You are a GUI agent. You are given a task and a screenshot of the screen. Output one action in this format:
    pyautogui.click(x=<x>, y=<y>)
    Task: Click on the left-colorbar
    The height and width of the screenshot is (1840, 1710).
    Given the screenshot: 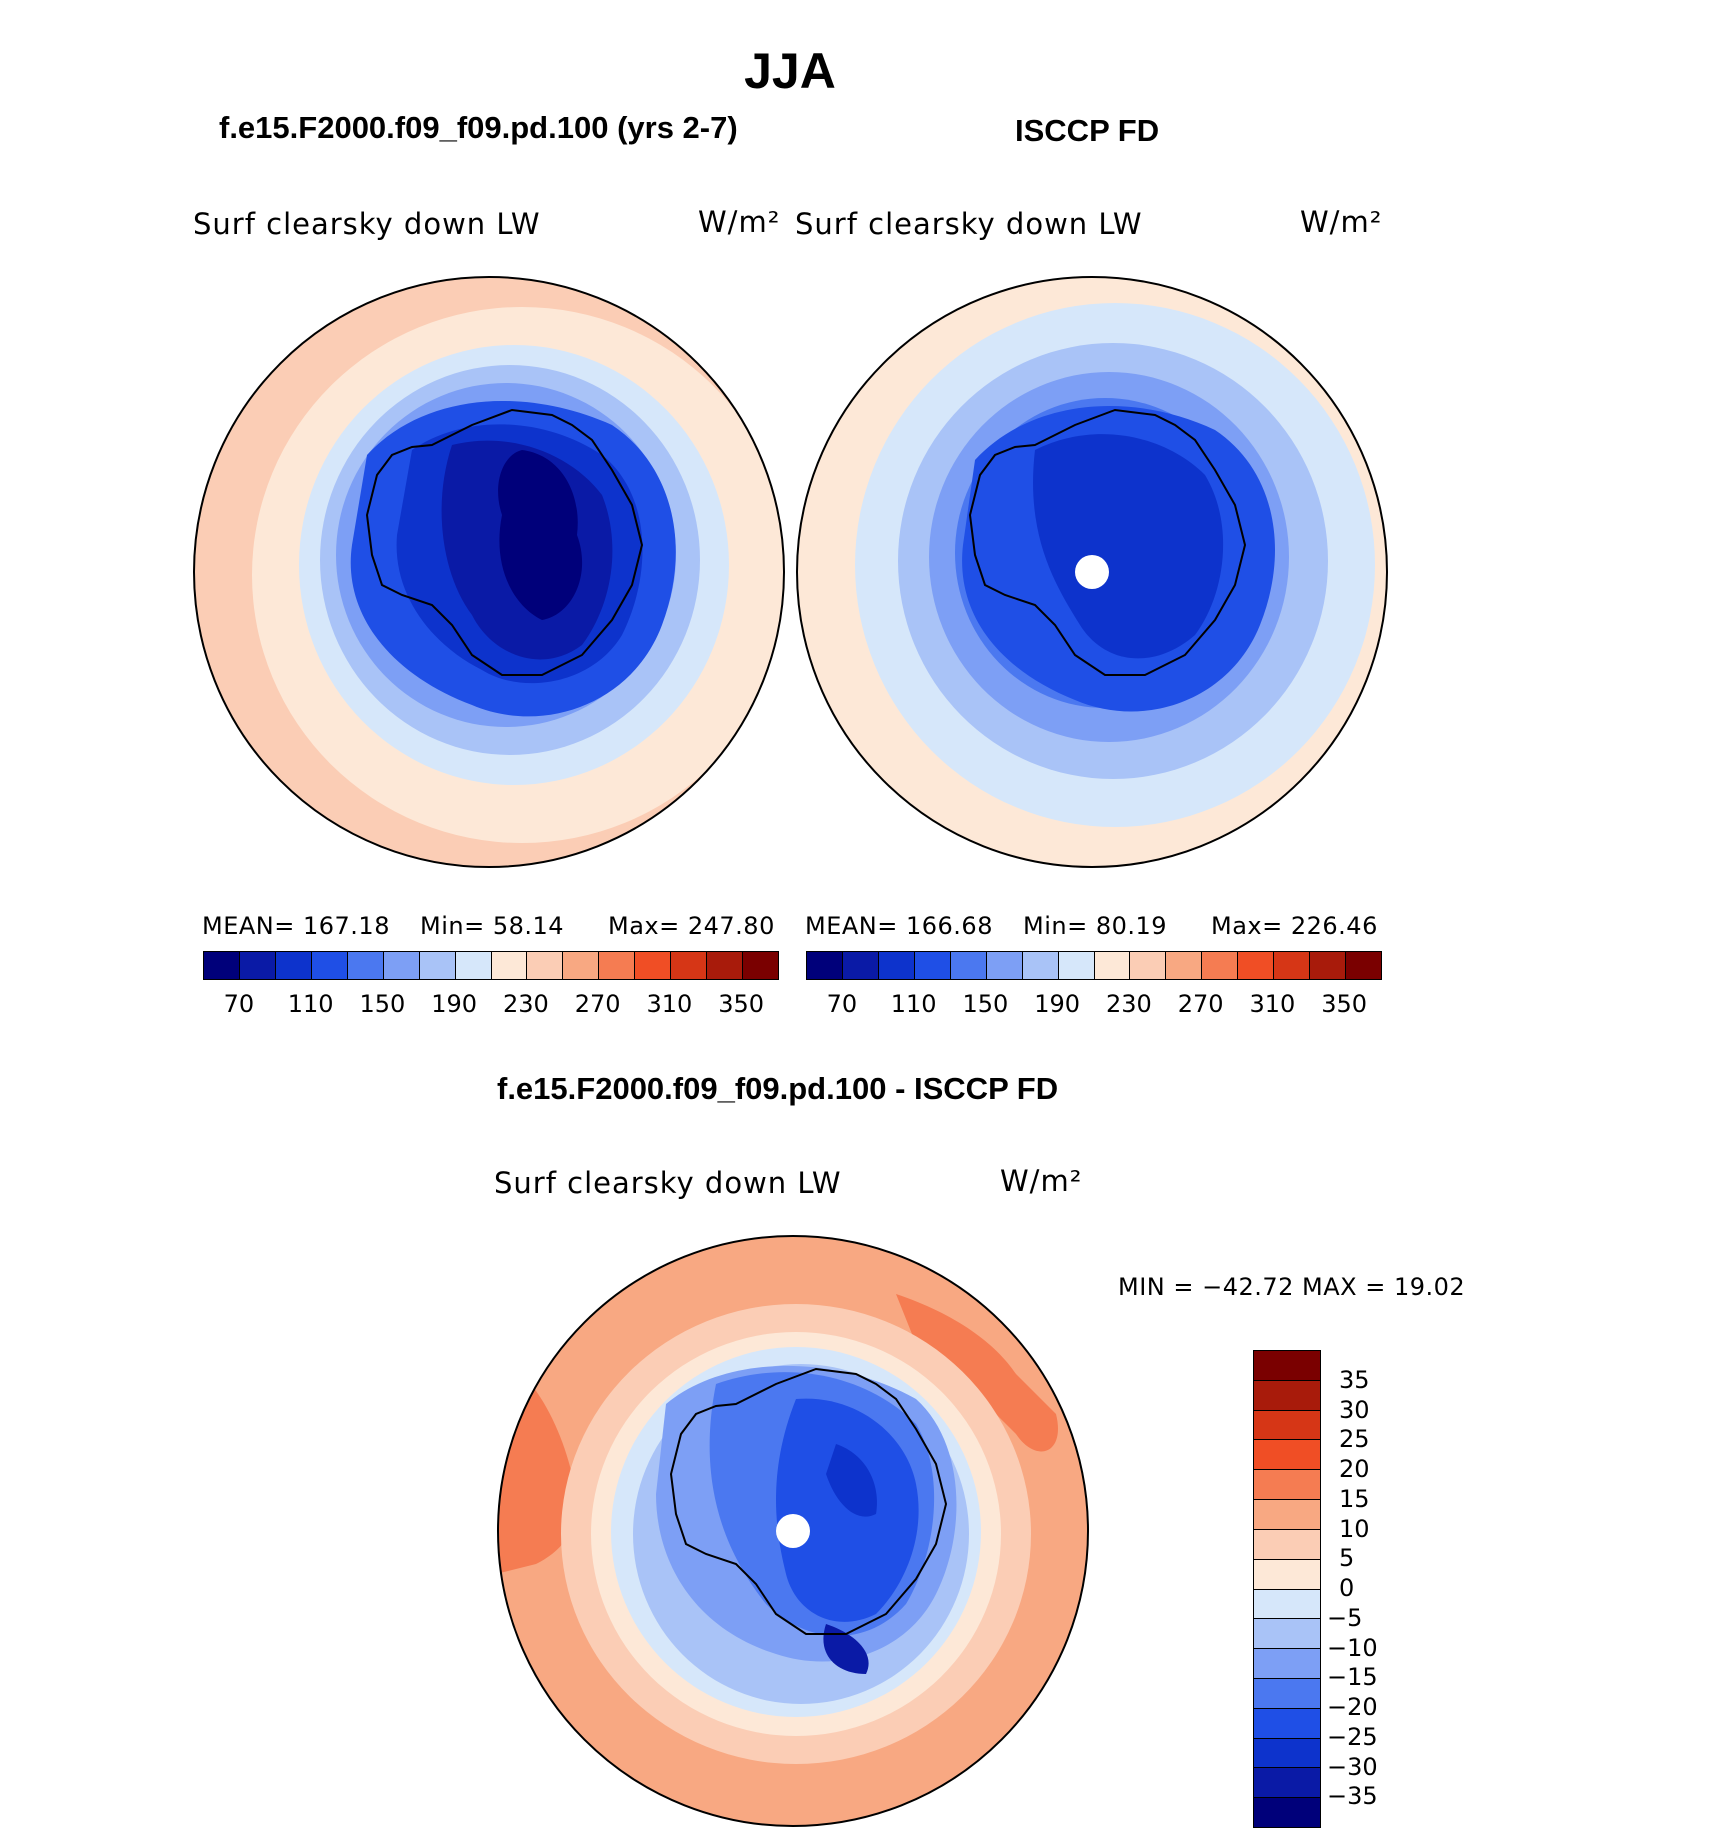 What is the action you would take?
    pyautogui.click(x=491, y=965)
    